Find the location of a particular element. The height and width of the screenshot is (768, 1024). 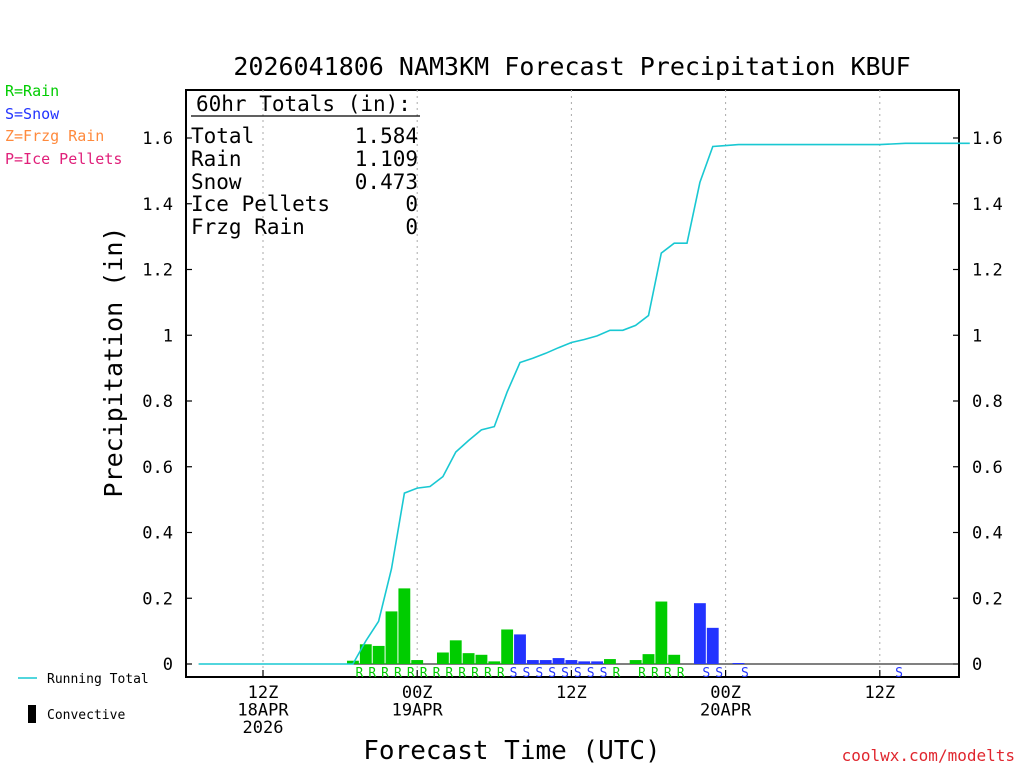

convective-legend-label: Convective is located at coordinates (86, 715).